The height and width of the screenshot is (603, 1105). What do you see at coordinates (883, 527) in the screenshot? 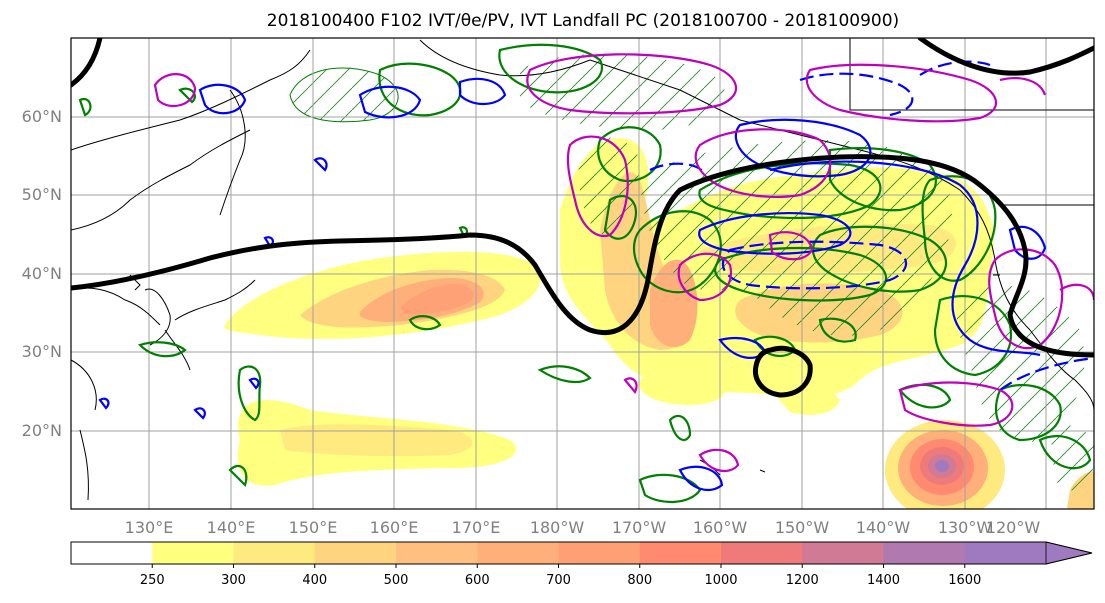
I see `lon-label-140w: 140°W` at bounding box center [883, 527].